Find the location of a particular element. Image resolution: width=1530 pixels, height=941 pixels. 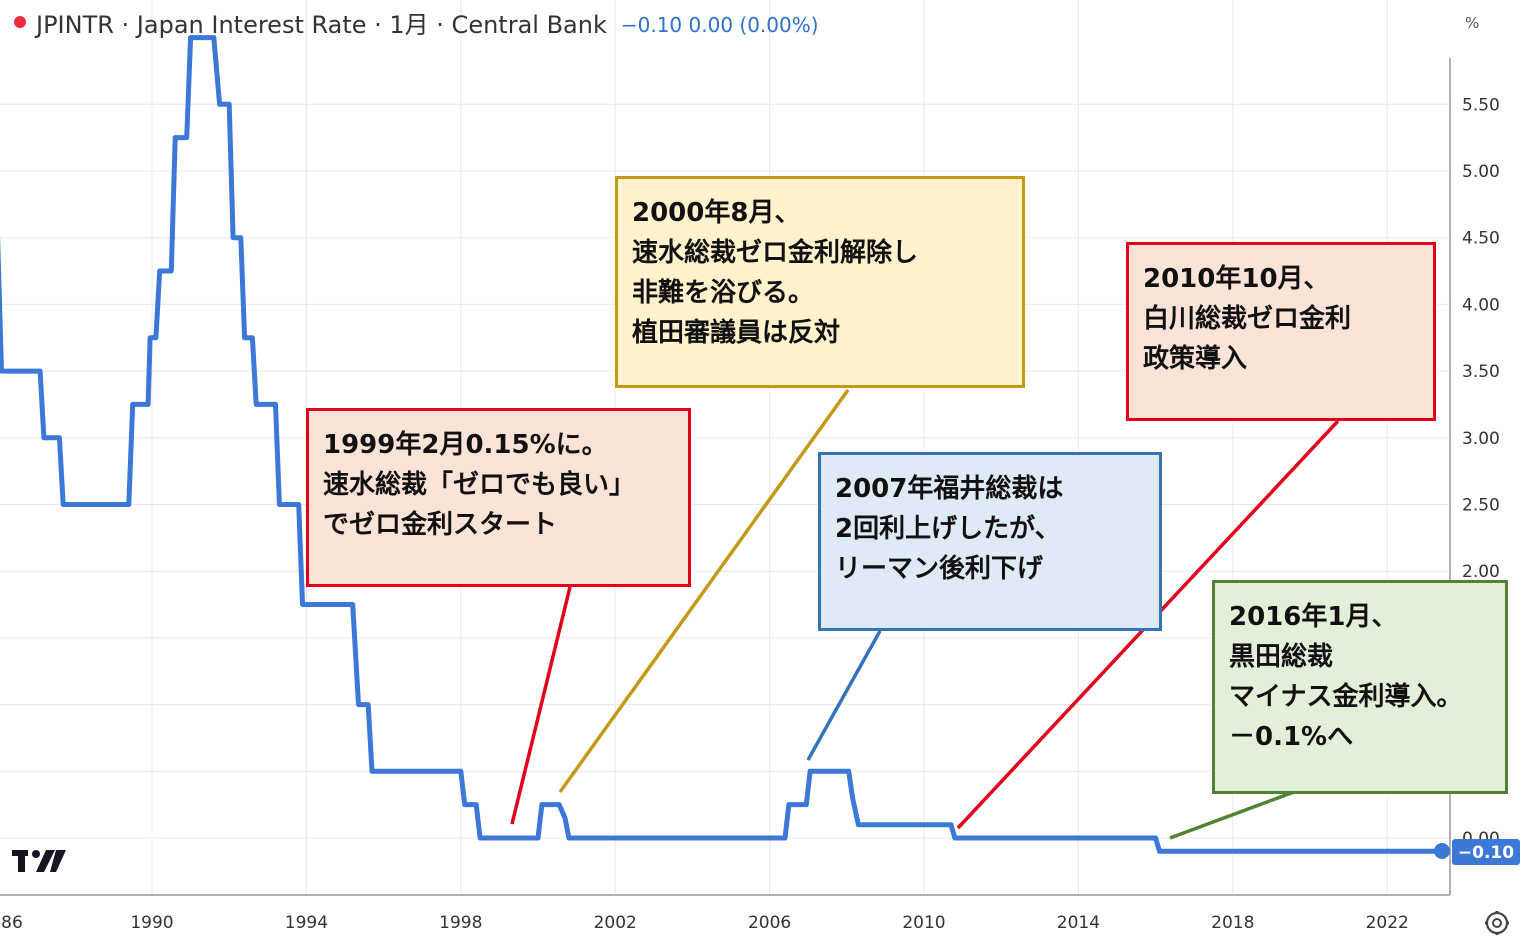

annotation-line: でゼロ金利スタート is located at coordinates (440, 525).